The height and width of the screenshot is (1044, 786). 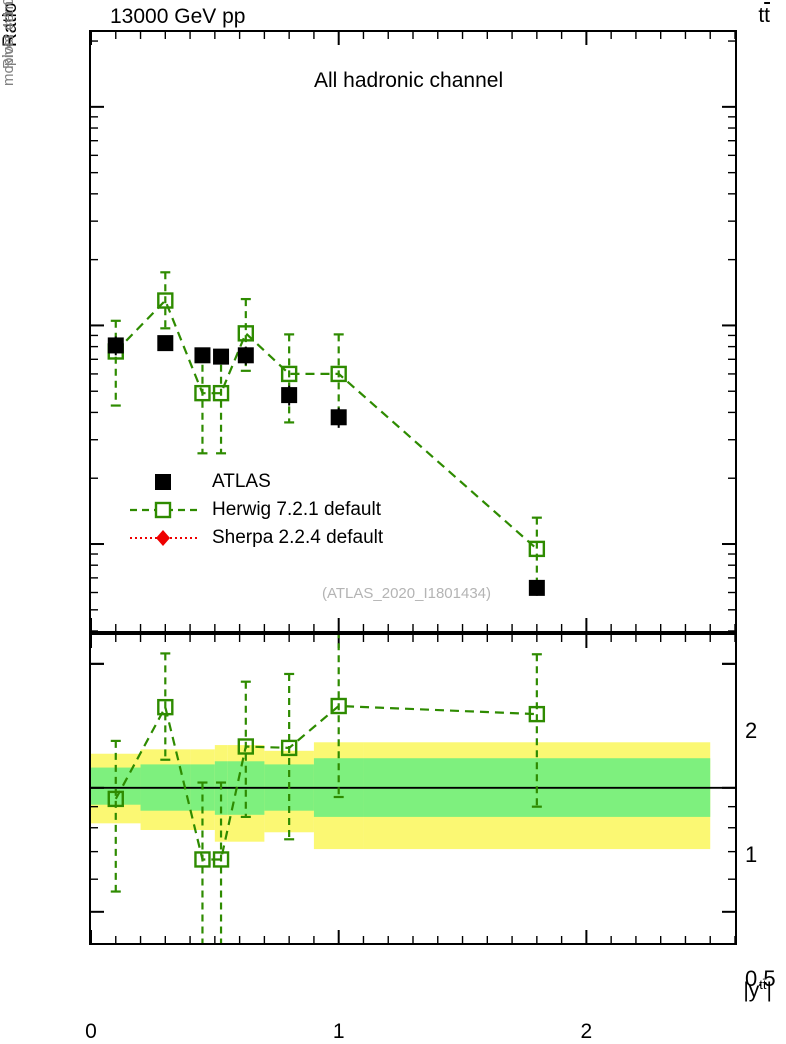 I want to click on legend-marker-solid-square, so click(x=165, y=482).